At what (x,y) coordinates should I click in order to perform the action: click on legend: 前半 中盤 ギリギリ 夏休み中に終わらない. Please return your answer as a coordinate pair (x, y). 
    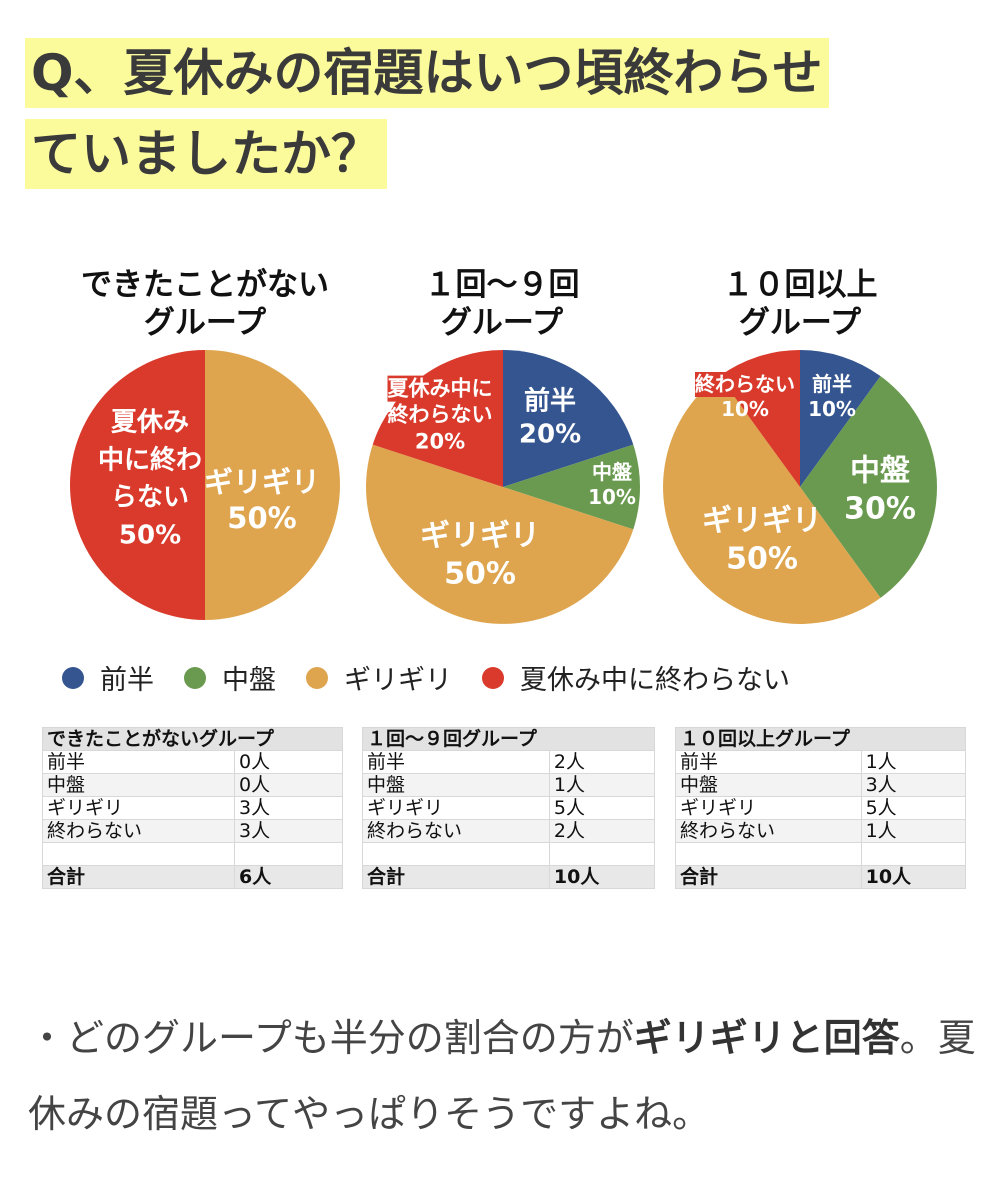
    Looking at the image, I should click on (441, 677).